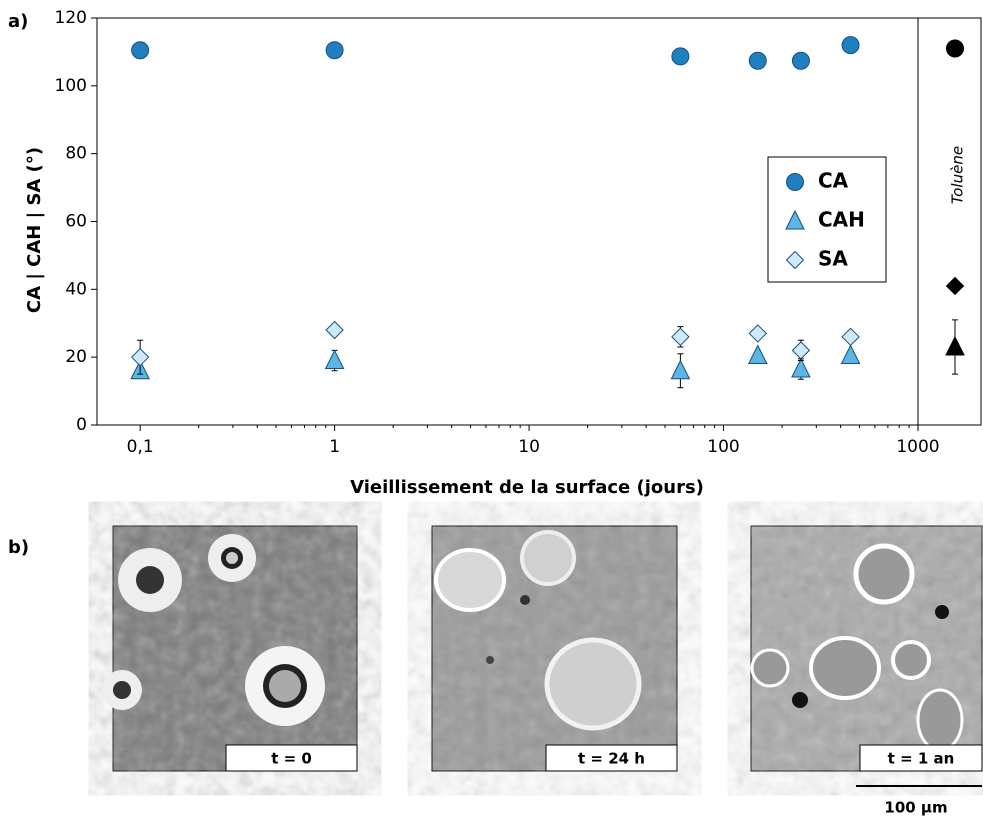 This screenshot has height=827, width=983. I want to click on reference-label: Toluène, so click(958, 175).